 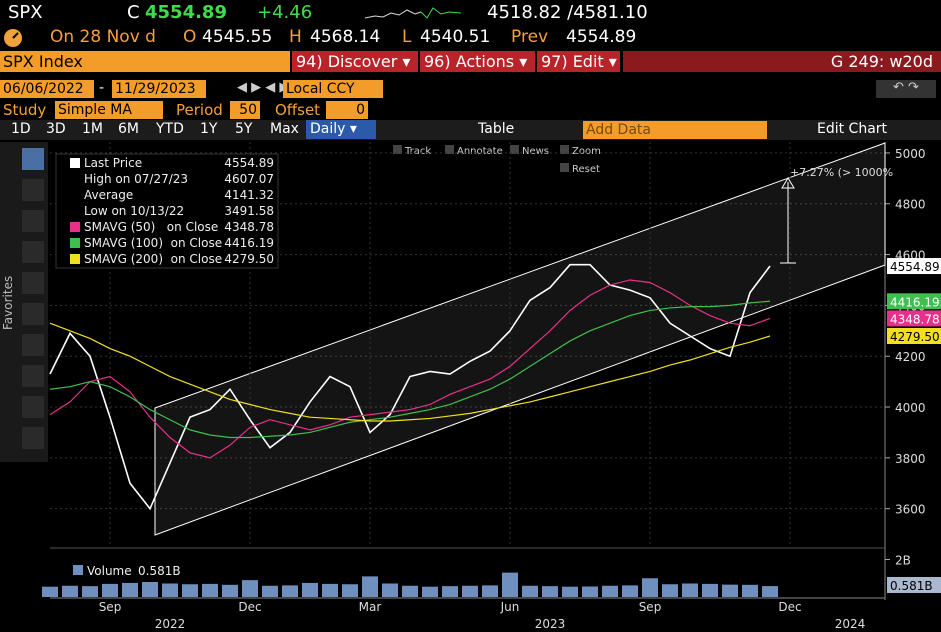 I want to click on legend-label: Last Price, so click(x=113, y=163).